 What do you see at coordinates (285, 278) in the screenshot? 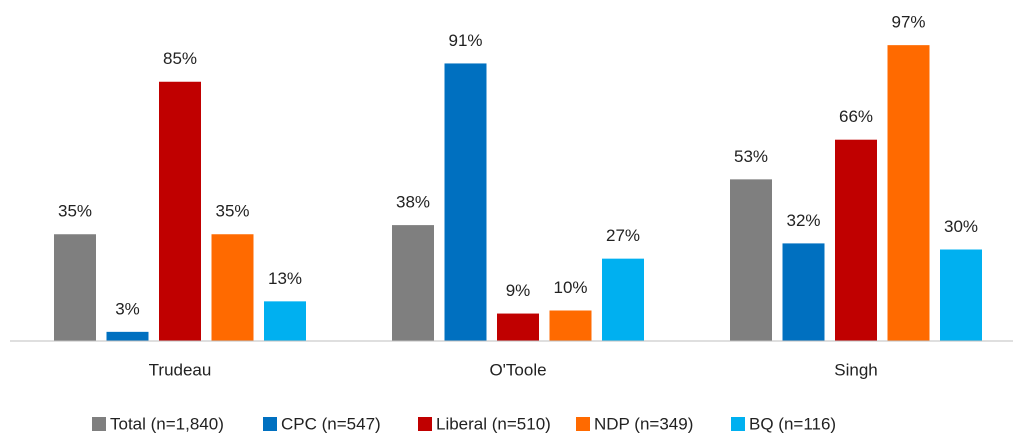
I see `data-label: 13%` at bounding box center [285, 278].